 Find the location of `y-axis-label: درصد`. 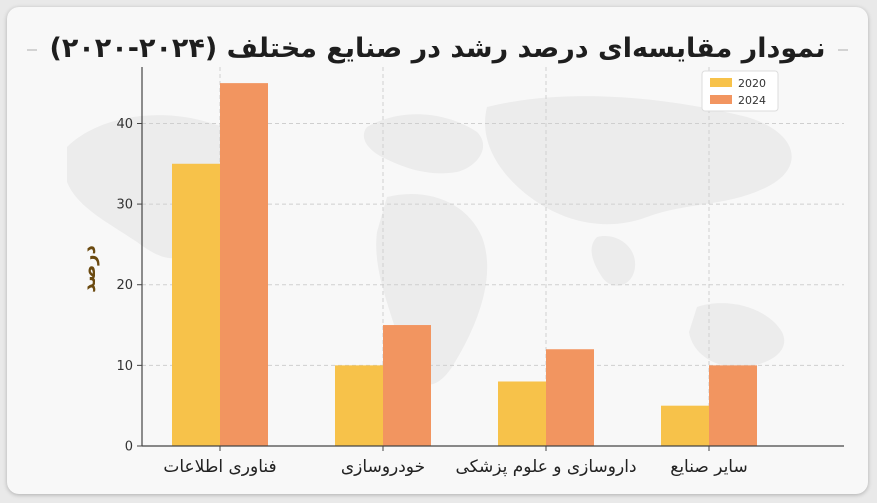

y-axis-label: درصد is located at coordinates (89, 268).